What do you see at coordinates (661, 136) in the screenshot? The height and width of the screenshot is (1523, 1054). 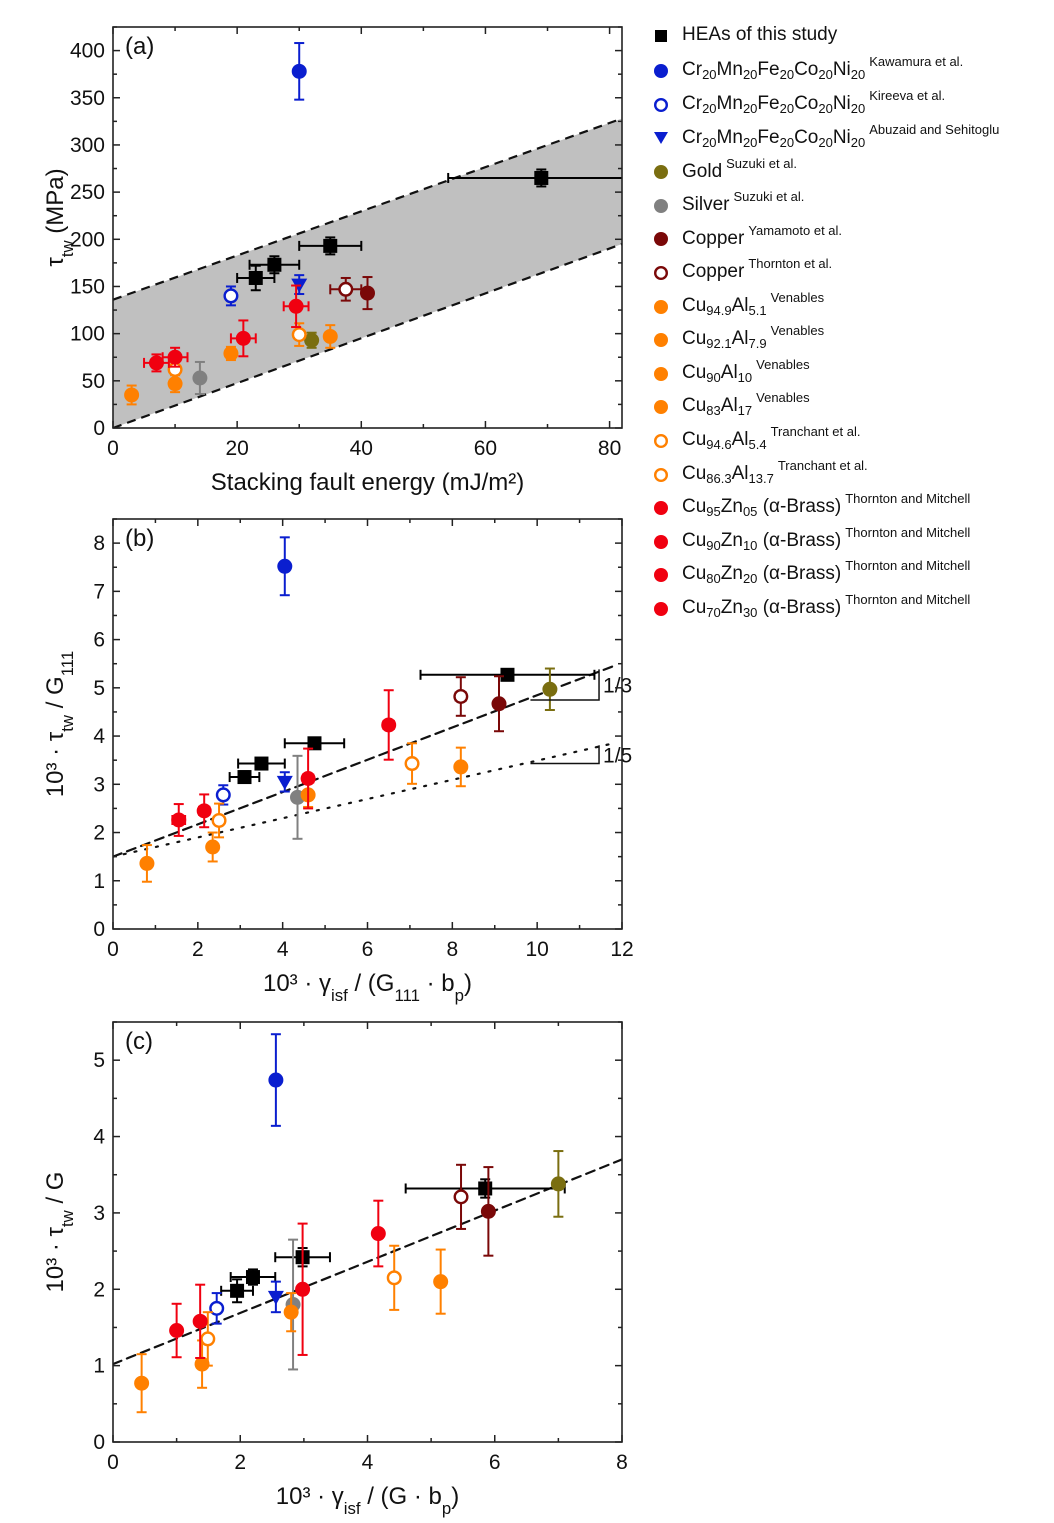 I see `triangle-marker-icon` at bounding box center [661, 136].